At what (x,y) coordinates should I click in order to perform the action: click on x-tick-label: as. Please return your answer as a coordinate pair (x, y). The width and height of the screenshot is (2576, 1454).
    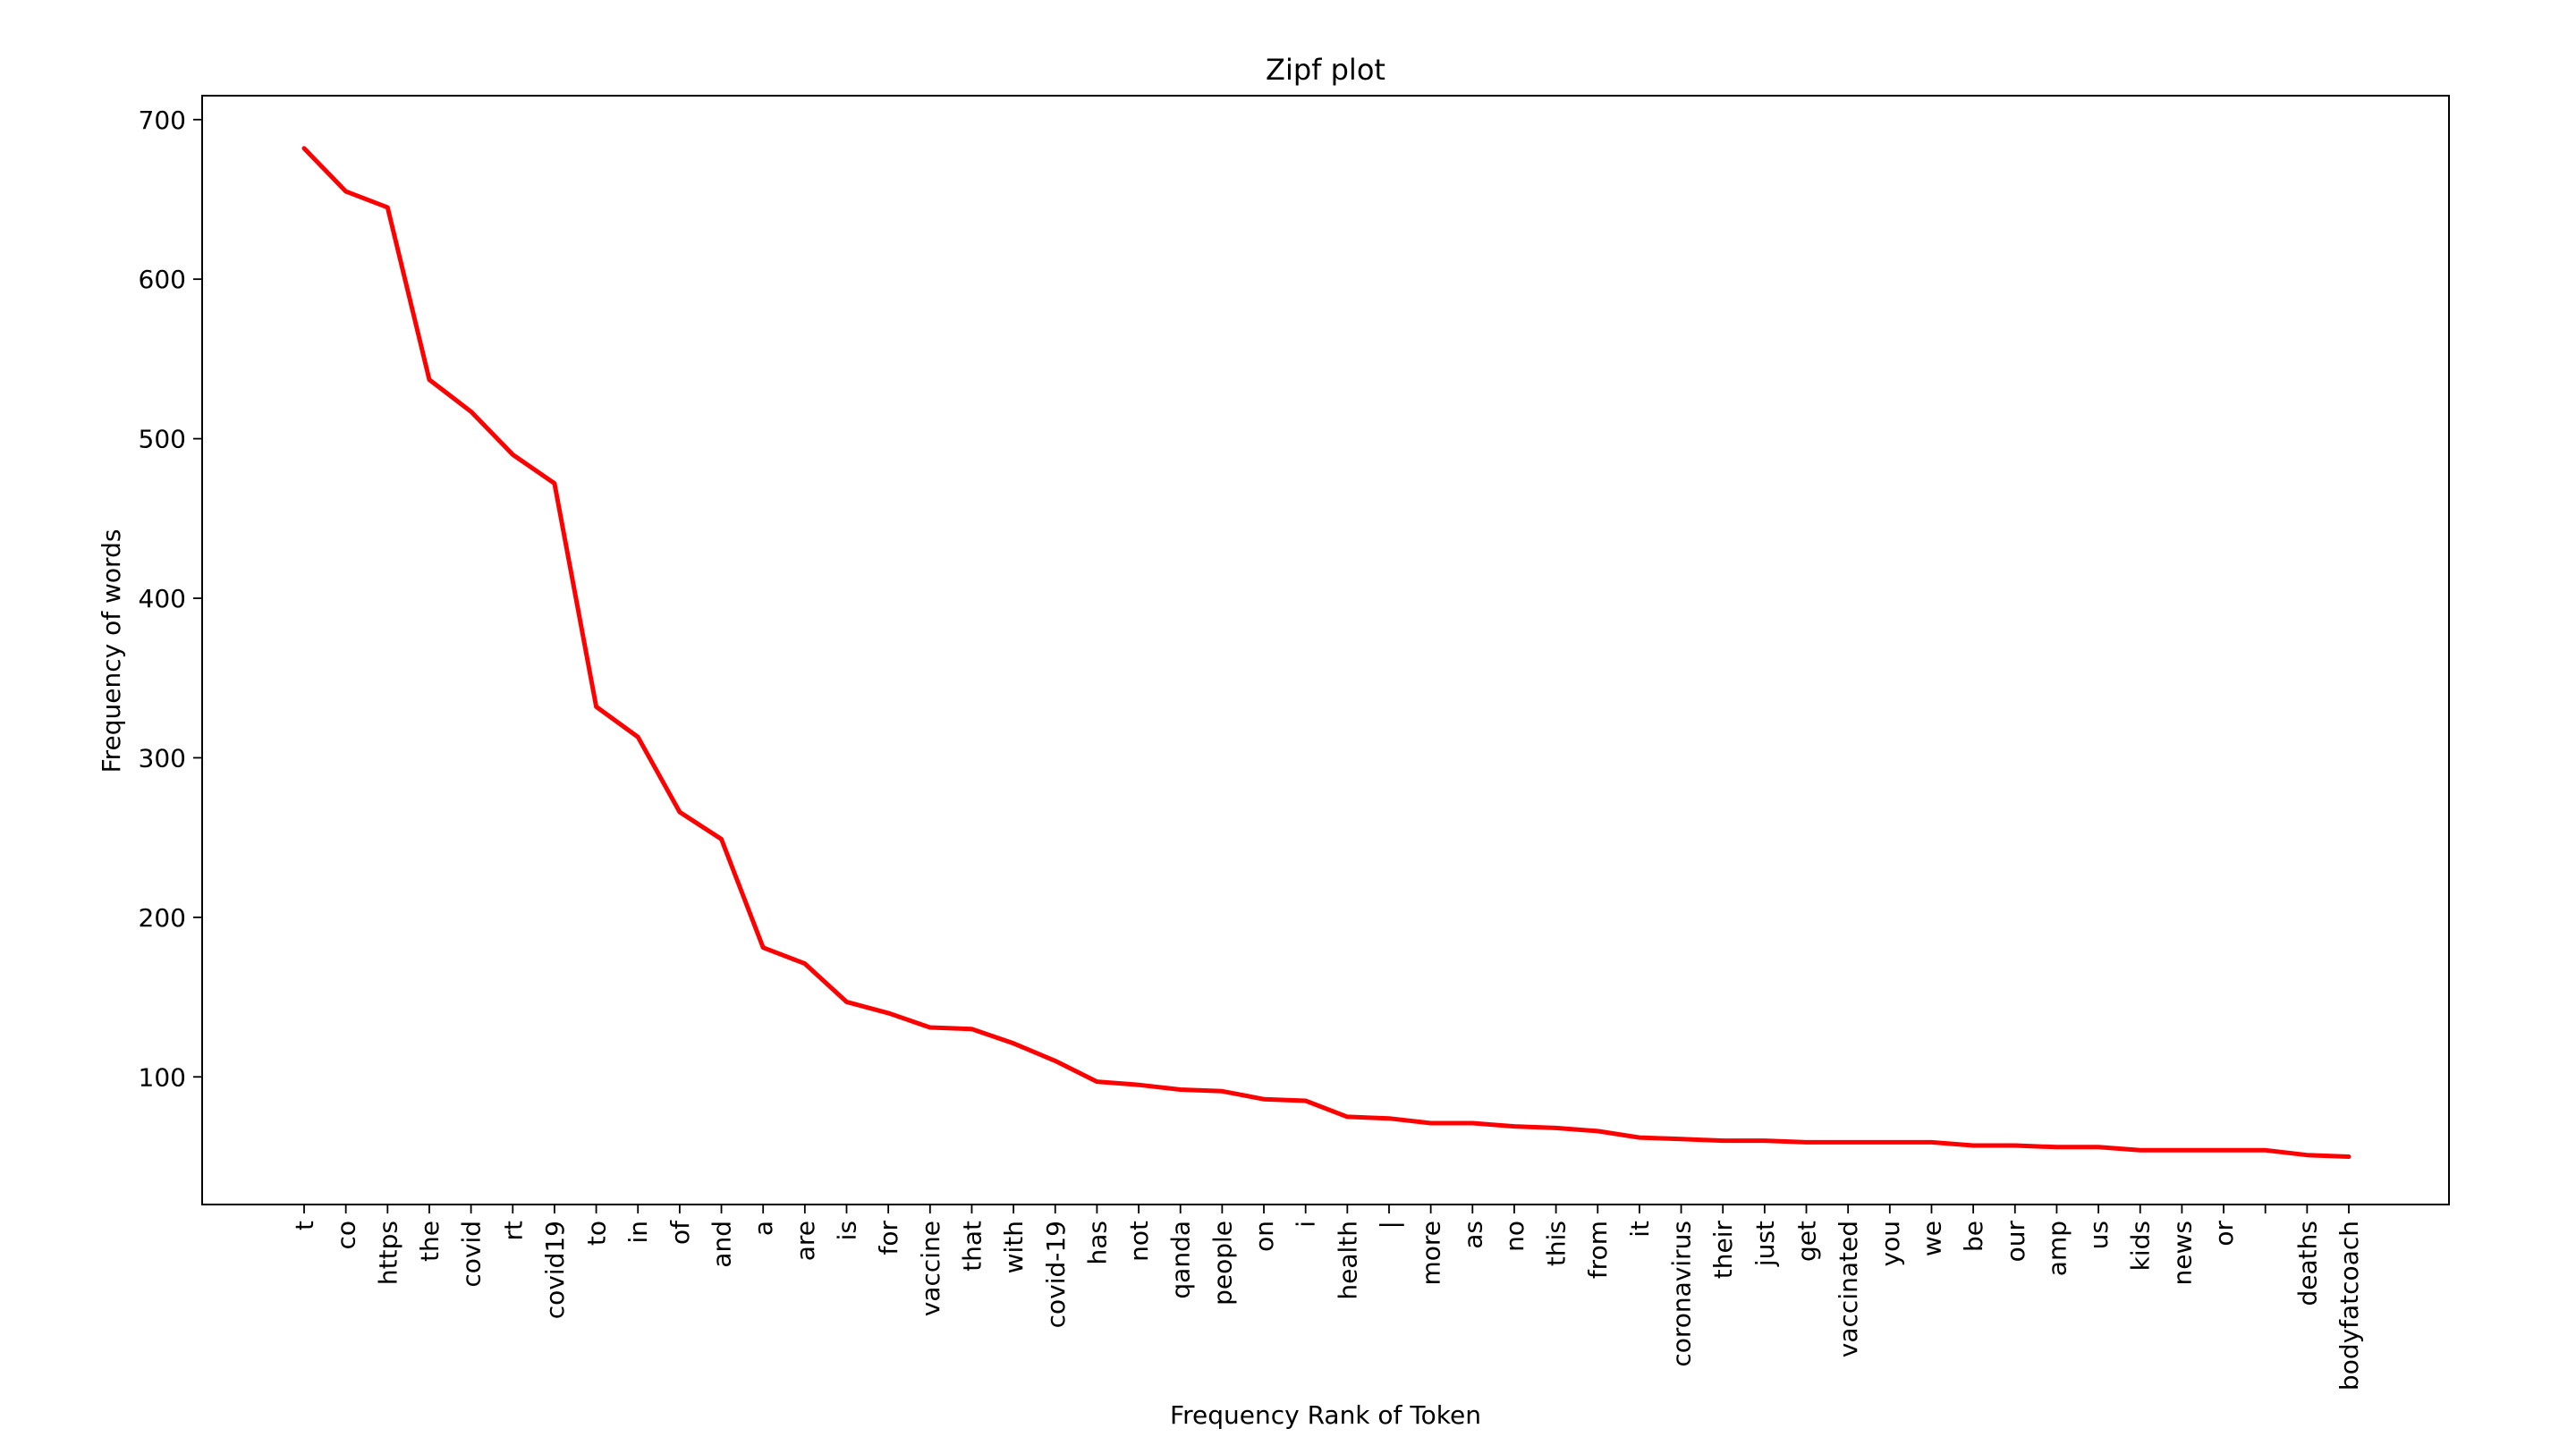
    Looking at the image, I should click on (1472, 1235).